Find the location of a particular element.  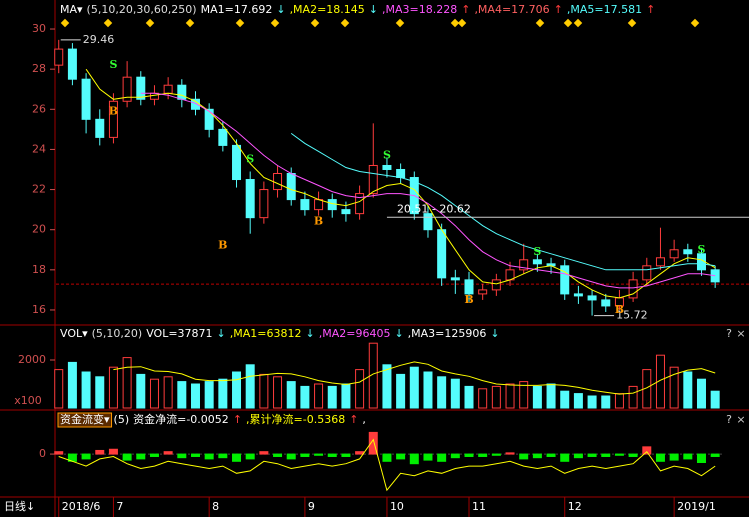

header-text: (5,10,20) is located at coordinates (117, 333).